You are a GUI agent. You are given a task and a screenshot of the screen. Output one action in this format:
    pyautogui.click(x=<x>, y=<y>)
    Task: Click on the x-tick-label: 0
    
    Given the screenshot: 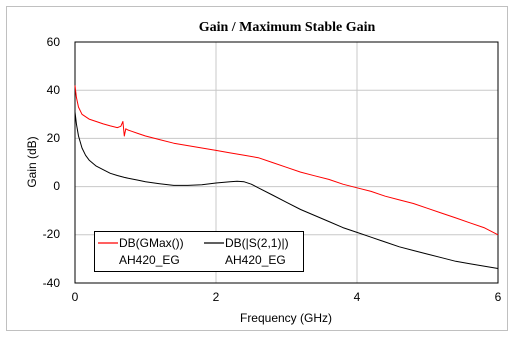 What is the action you would take?
    pyautogui.click(x=75, y=297)
    